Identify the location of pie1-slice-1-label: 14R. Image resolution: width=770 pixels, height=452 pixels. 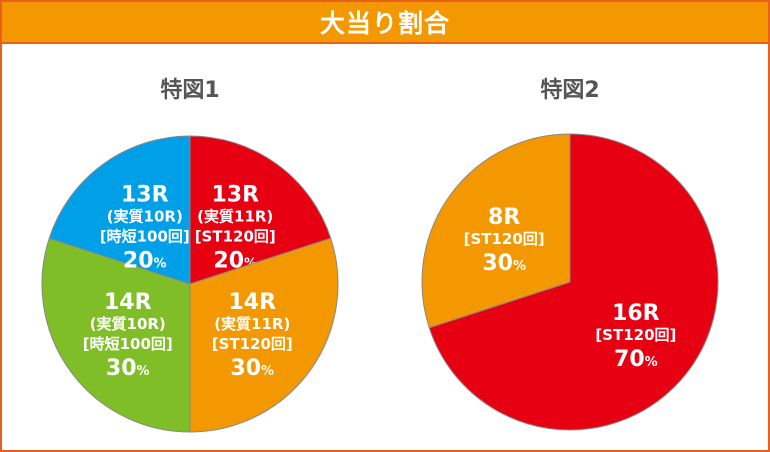
(252, 302).